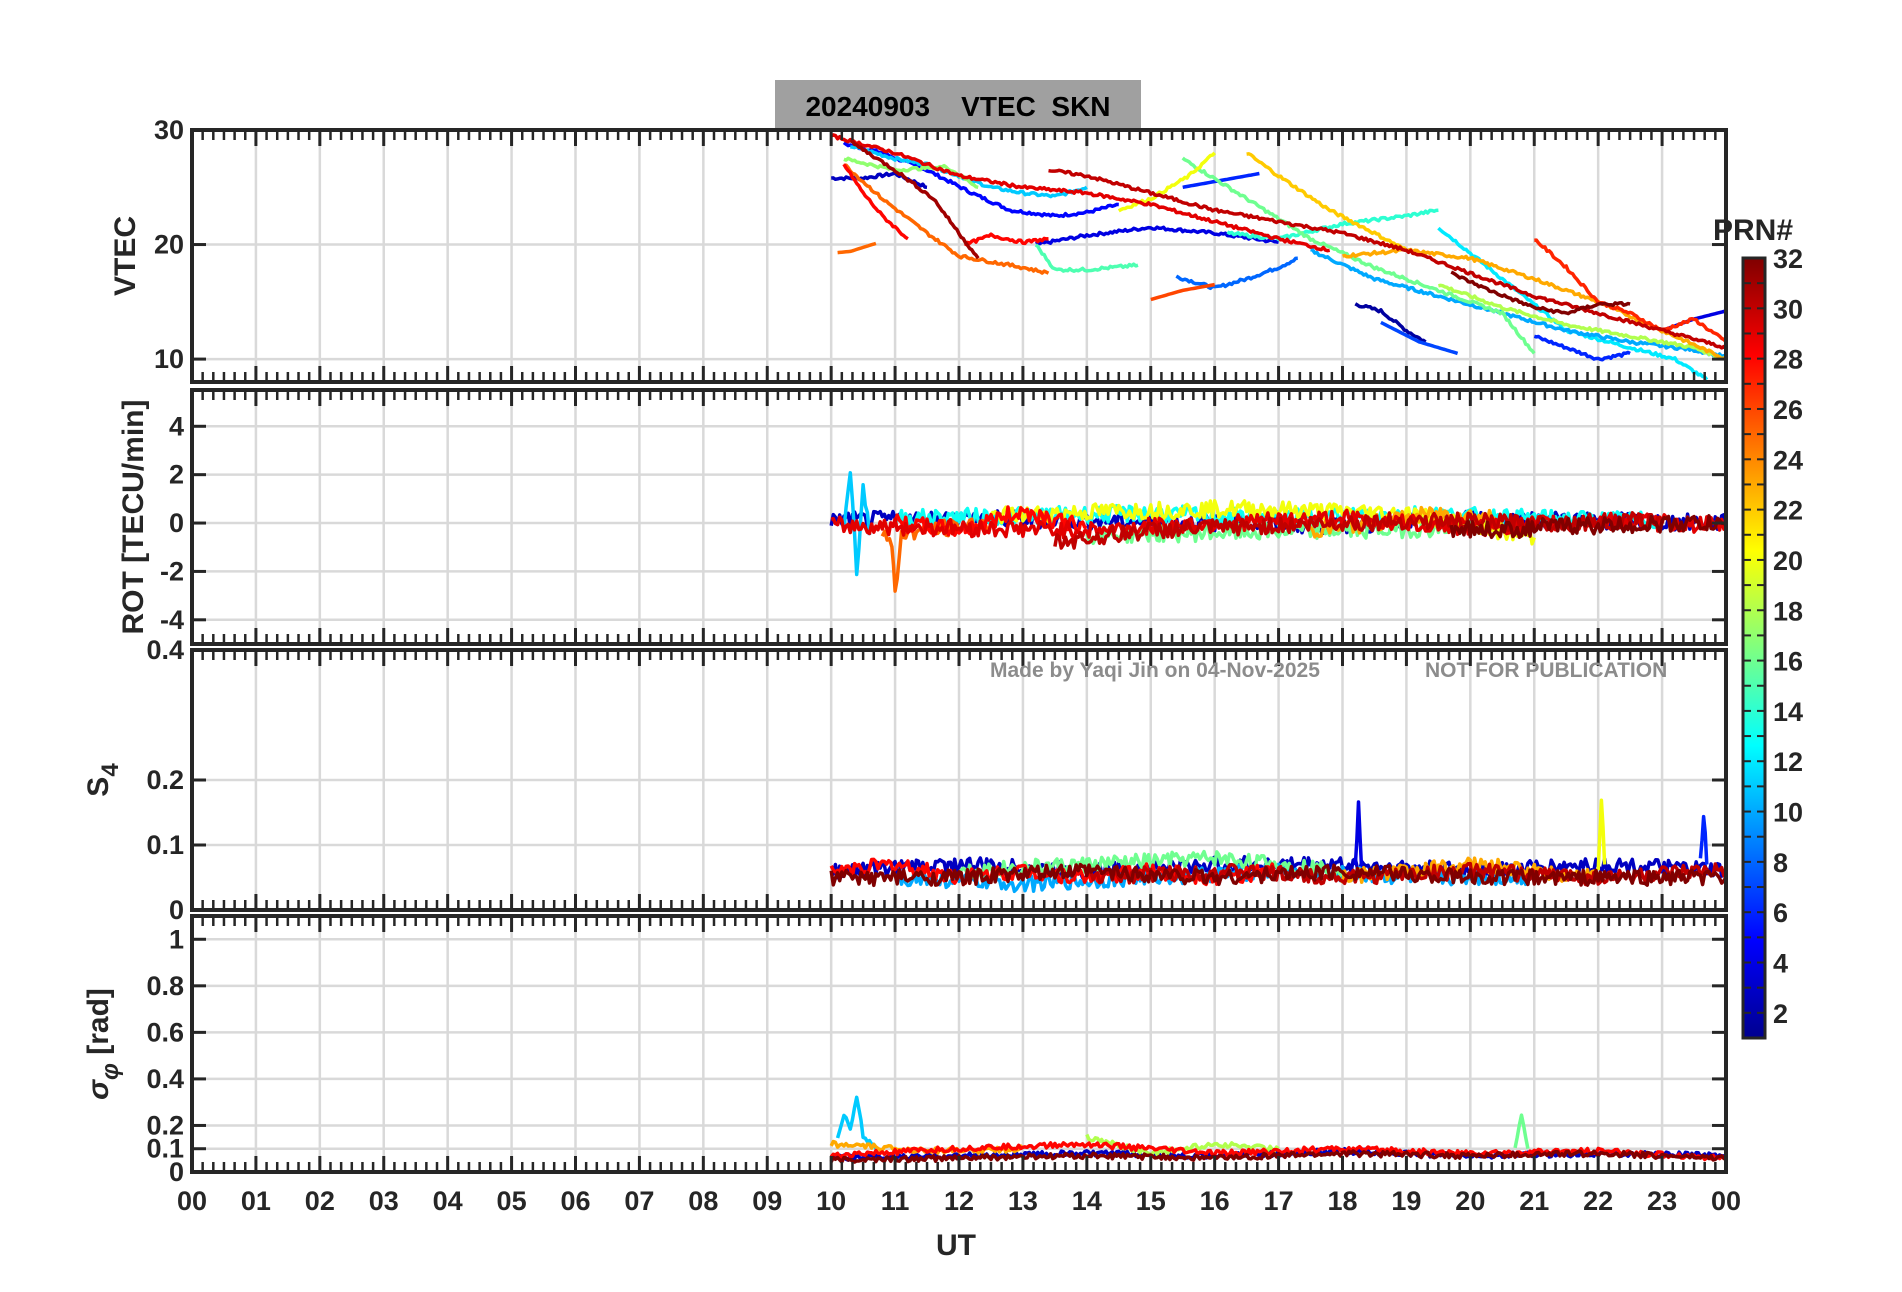 The width and height of the screenshot is (1902, 1292). I want to click on panel-data-s4, so click(1277, 846).